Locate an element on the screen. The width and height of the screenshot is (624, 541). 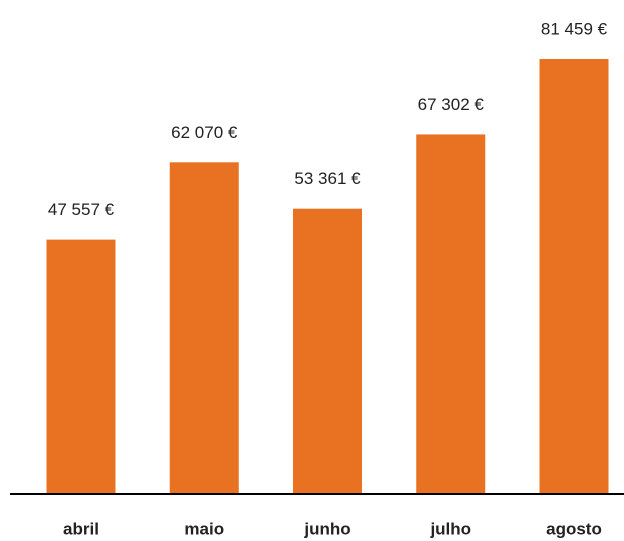
value-label: 47 557 € is located at coordinates (81, 209).